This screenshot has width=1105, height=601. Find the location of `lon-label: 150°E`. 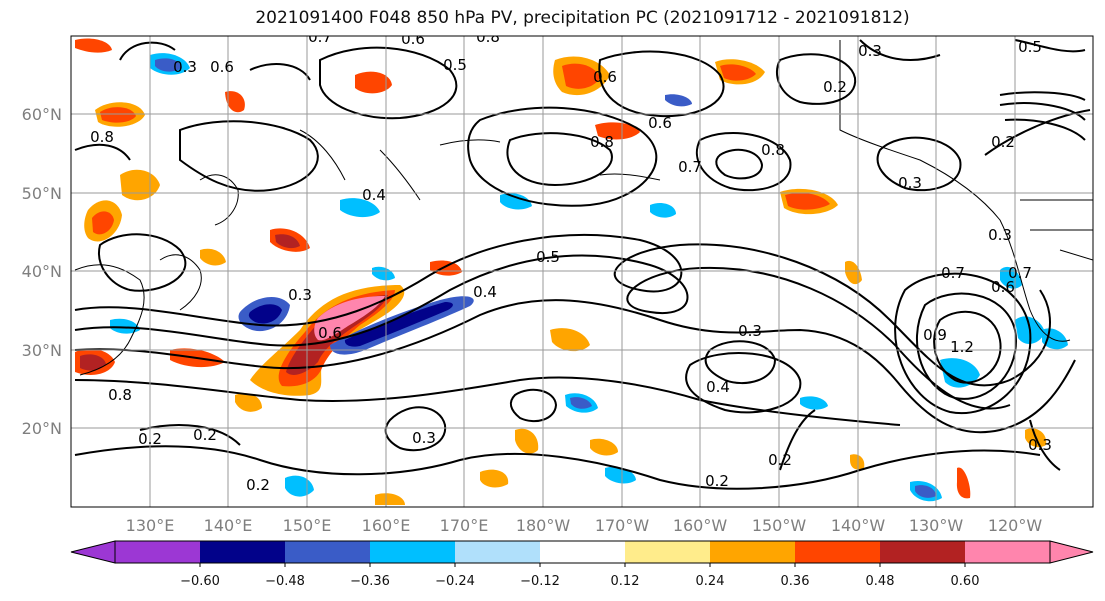

lon-label: 150°E is located at coordinates (307, 525).